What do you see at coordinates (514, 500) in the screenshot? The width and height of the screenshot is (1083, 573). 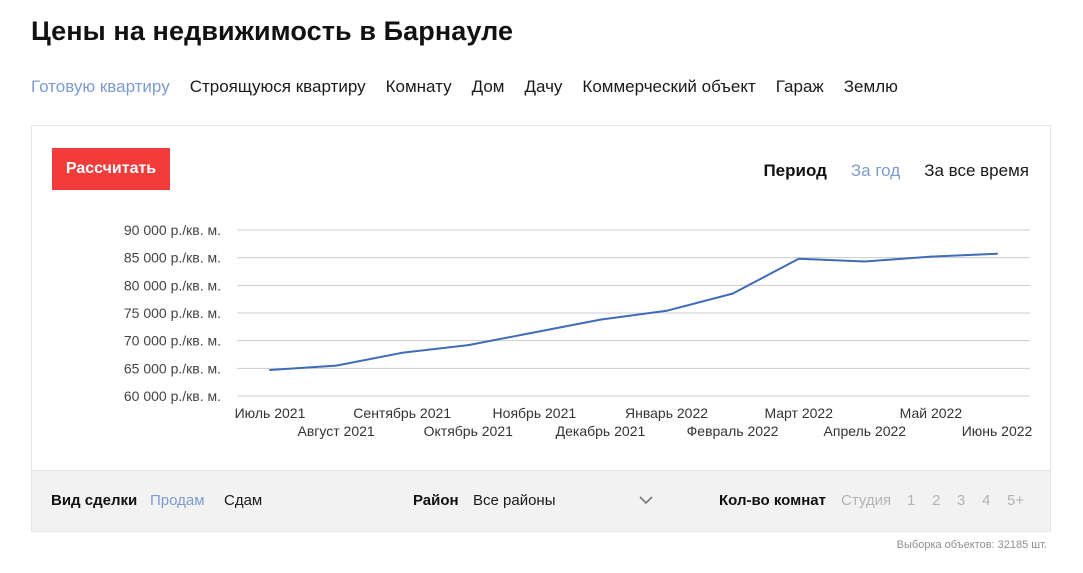 I see `district-select: Все районы` at bounding box center [514, 500].